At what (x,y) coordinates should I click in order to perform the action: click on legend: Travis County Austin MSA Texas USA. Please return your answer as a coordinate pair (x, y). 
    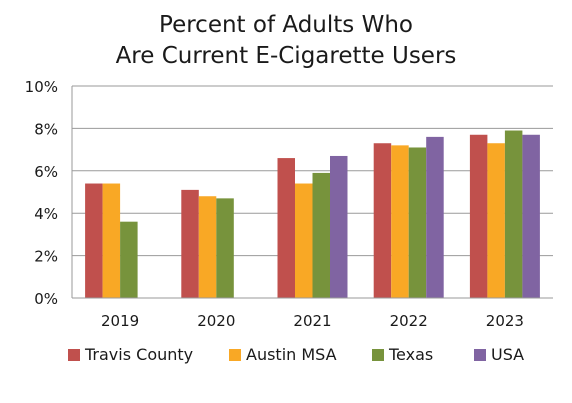
    Looking at the image, I should click on (296, 354).